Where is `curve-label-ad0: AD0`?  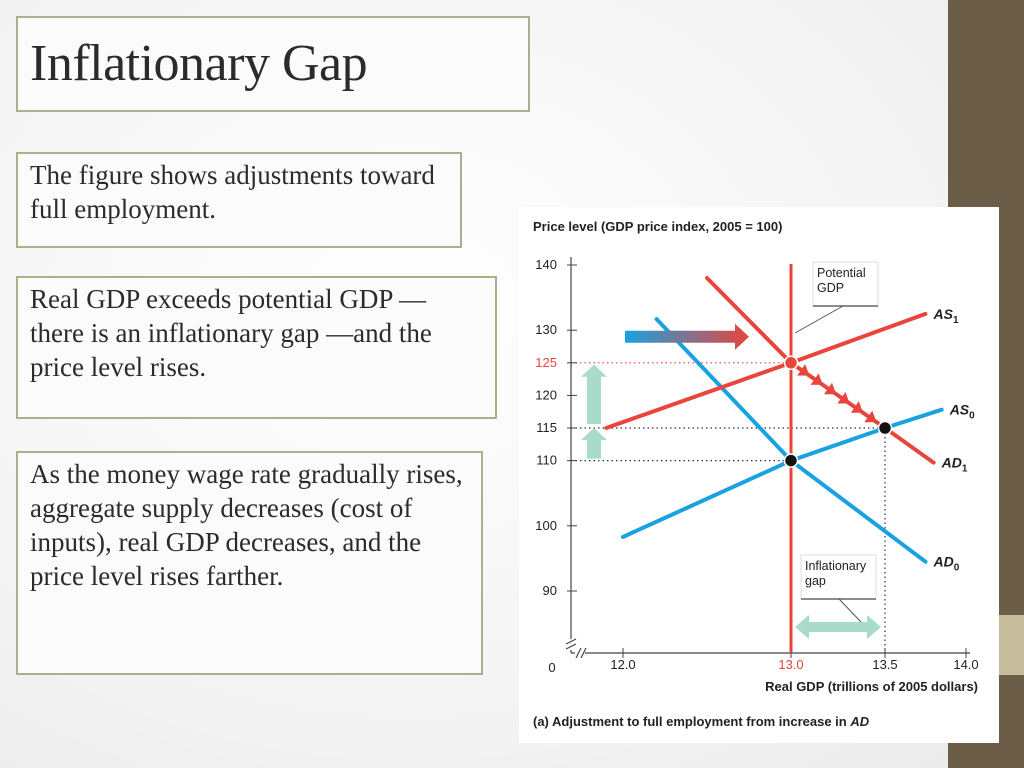
curve-label-ad0: AD0 is located at coordinates (946, 564).